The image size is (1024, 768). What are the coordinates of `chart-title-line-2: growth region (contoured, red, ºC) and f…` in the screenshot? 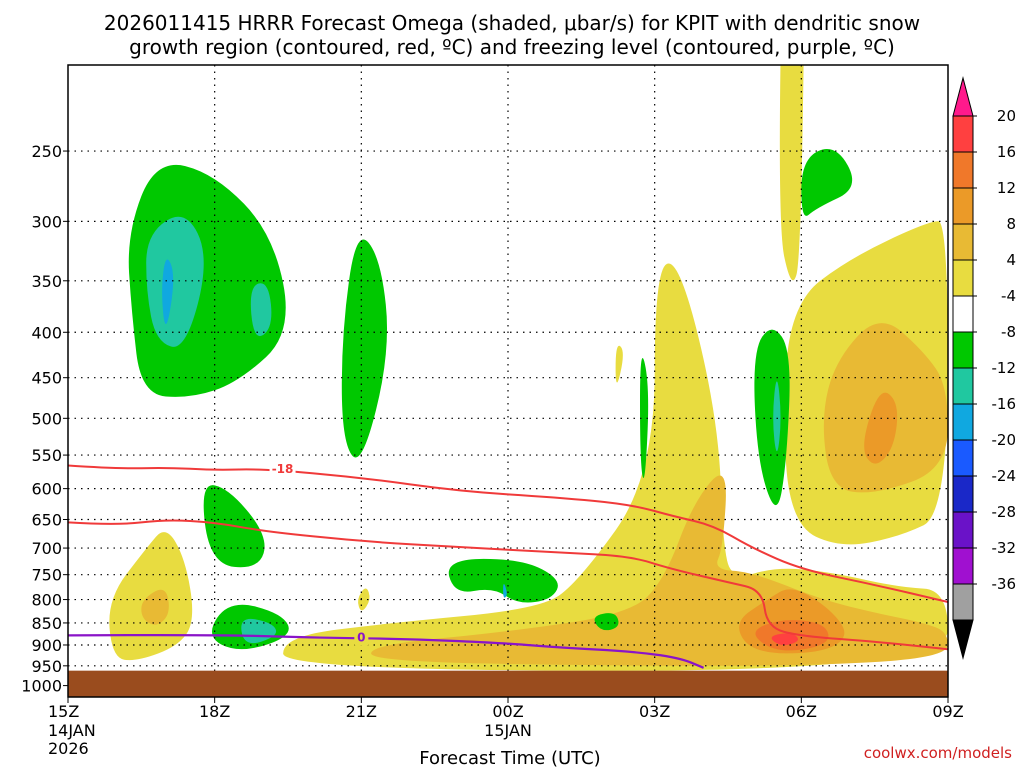 It's located at (512, 47).